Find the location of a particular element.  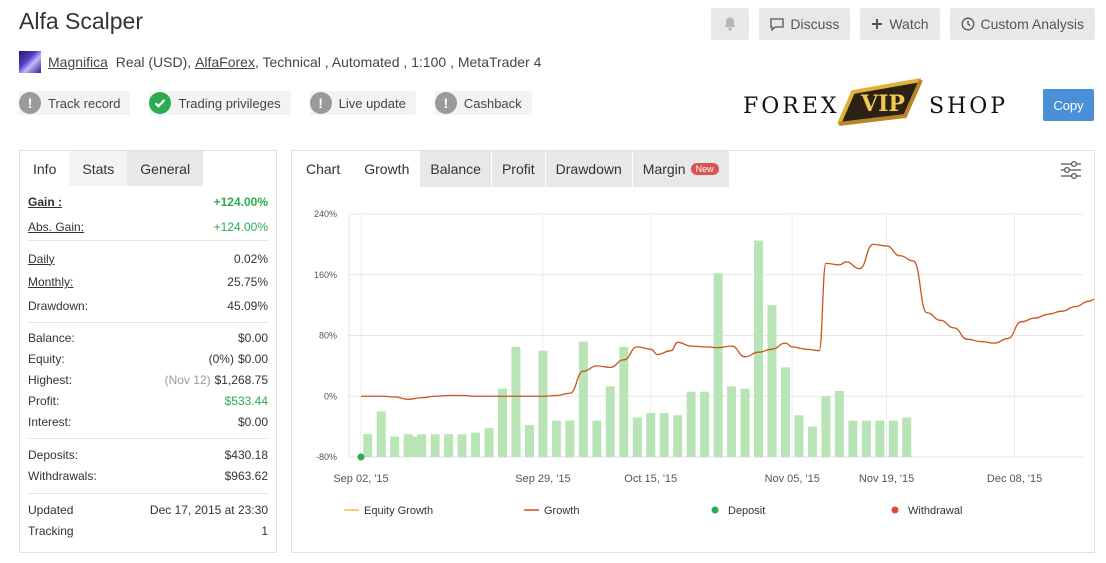

account-type: Real (USD), is located at coordinates (153, 62).